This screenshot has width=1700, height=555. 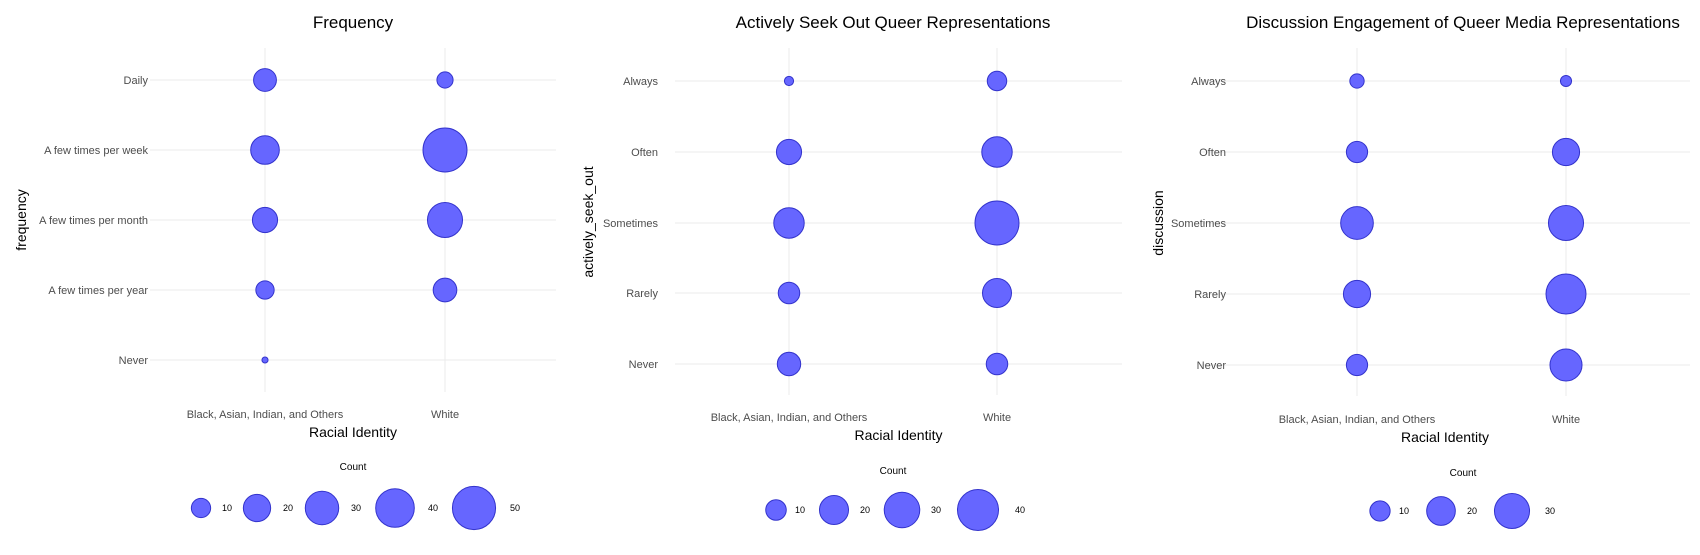 I want to click on size-legend: Count 10 20 30, so click(x=1462, y=499).